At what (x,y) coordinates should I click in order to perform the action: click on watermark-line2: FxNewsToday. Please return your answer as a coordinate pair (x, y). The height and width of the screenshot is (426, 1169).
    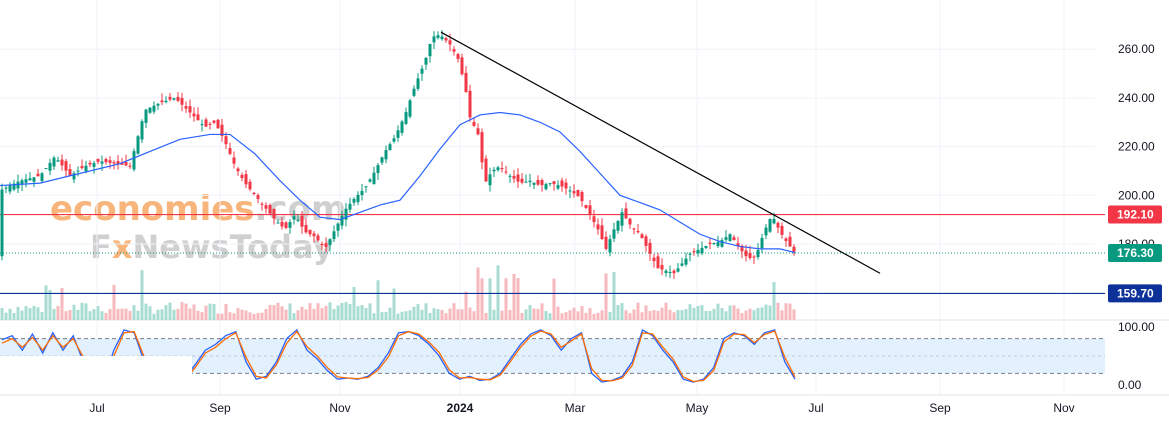
    Looking at the image, I should click on (212, 247).